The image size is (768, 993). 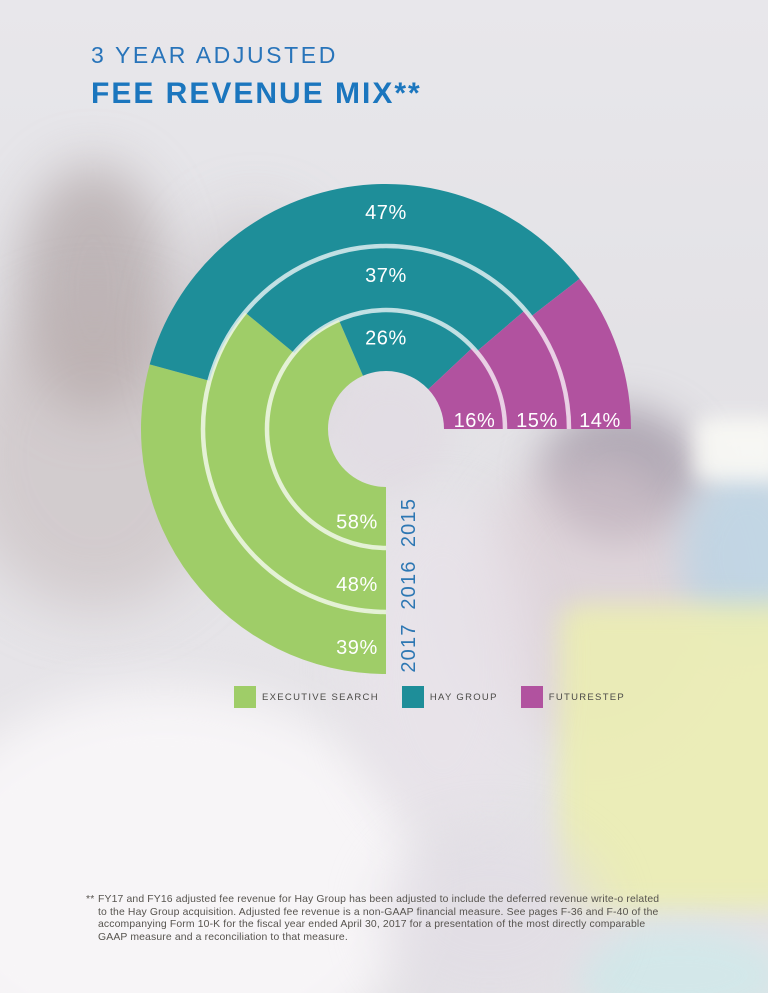 I want to click on chart-legend: EXECUTIVE SEARCH HAY GROUP FUTURESTEP, so click(x=431, y=697).